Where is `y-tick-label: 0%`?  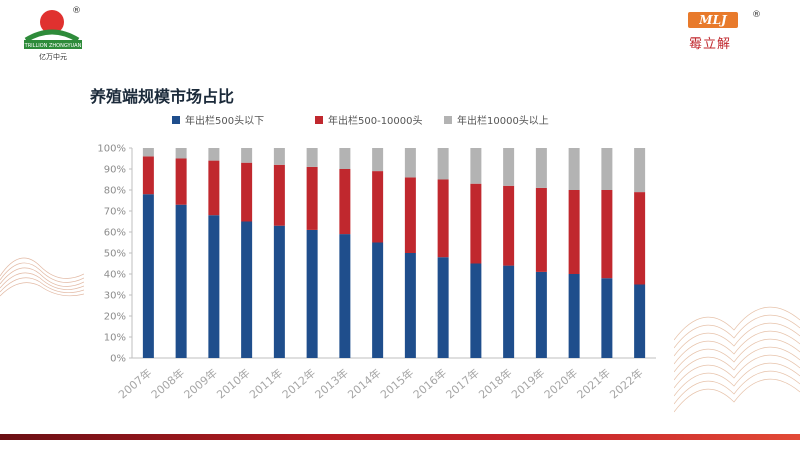
y-tick-label: 0% is located at coordinates (118, 359).